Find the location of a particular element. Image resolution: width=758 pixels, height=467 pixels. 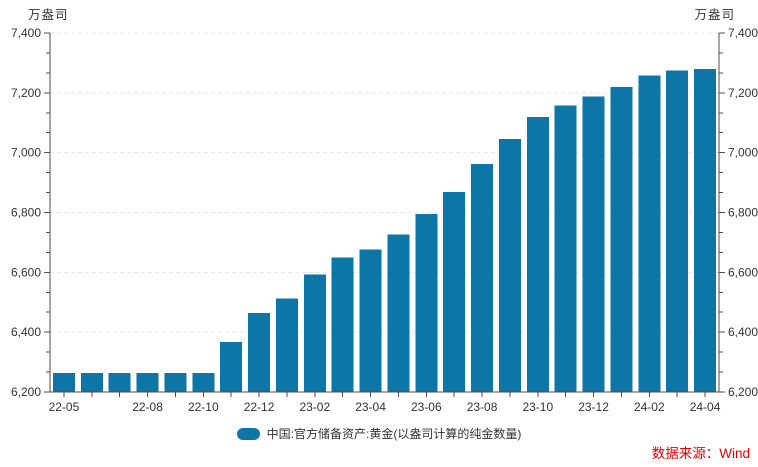

x-axis-label: 23-12 is located at coordinates (593, 407).